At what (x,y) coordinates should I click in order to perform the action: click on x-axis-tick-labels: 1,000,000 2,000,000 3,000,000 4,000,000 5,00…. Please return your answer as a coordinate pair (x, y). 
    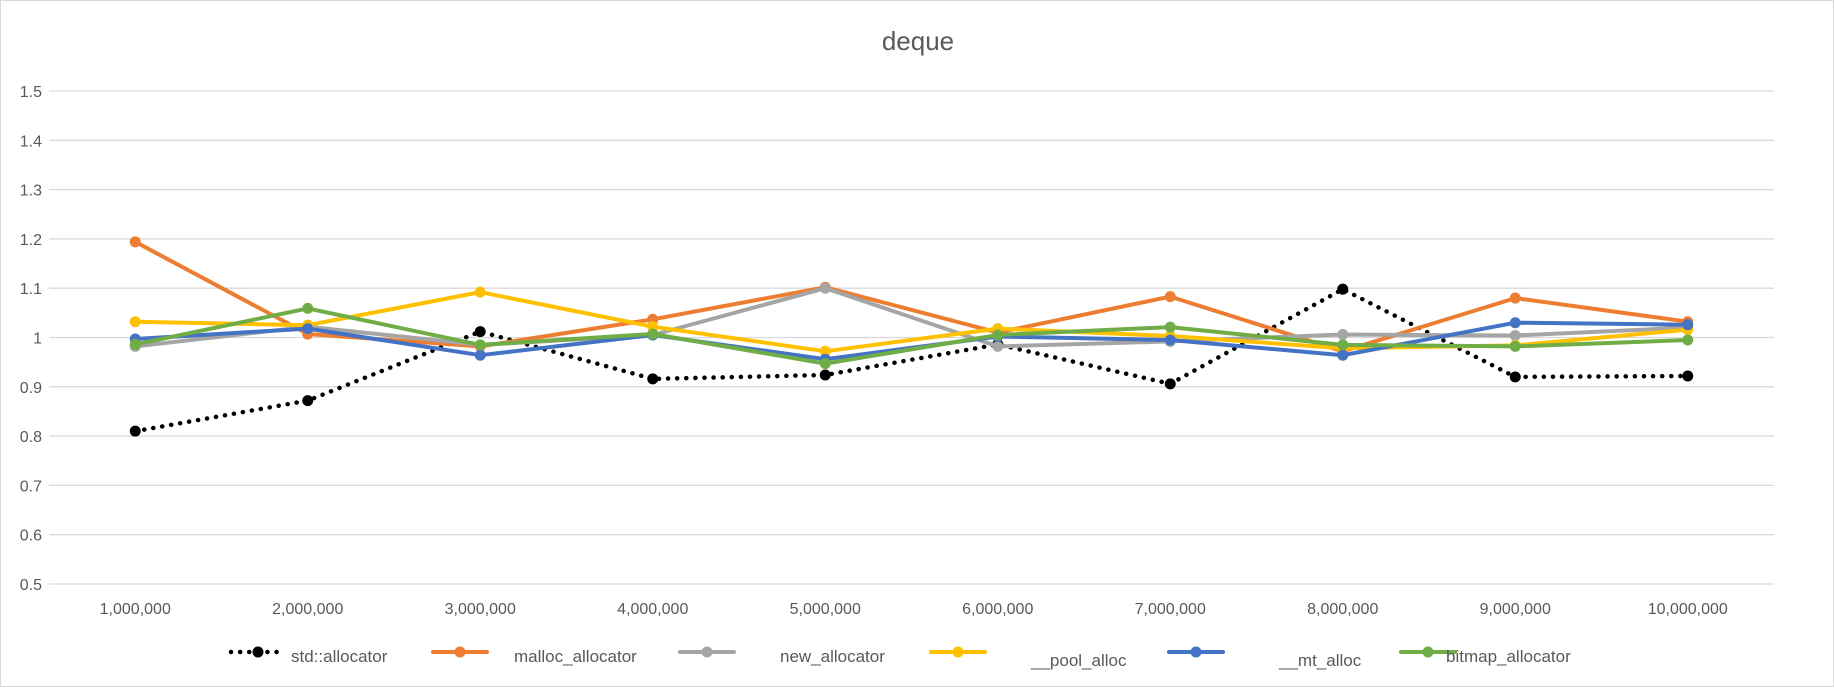
    Looking at the image, I should click on (914, 609).